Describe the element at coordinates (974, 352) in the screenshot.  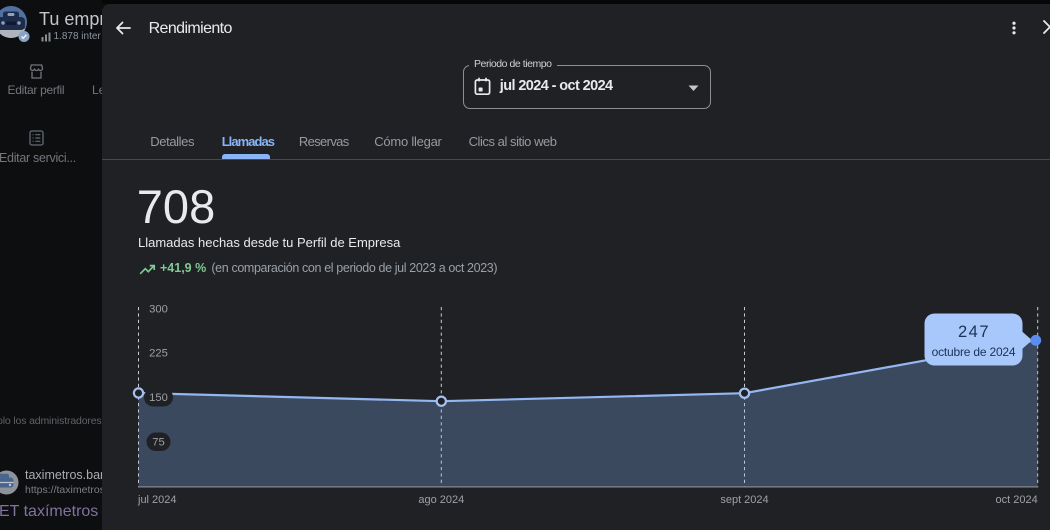
I see `svg-text: octubre de 2024` at that location.